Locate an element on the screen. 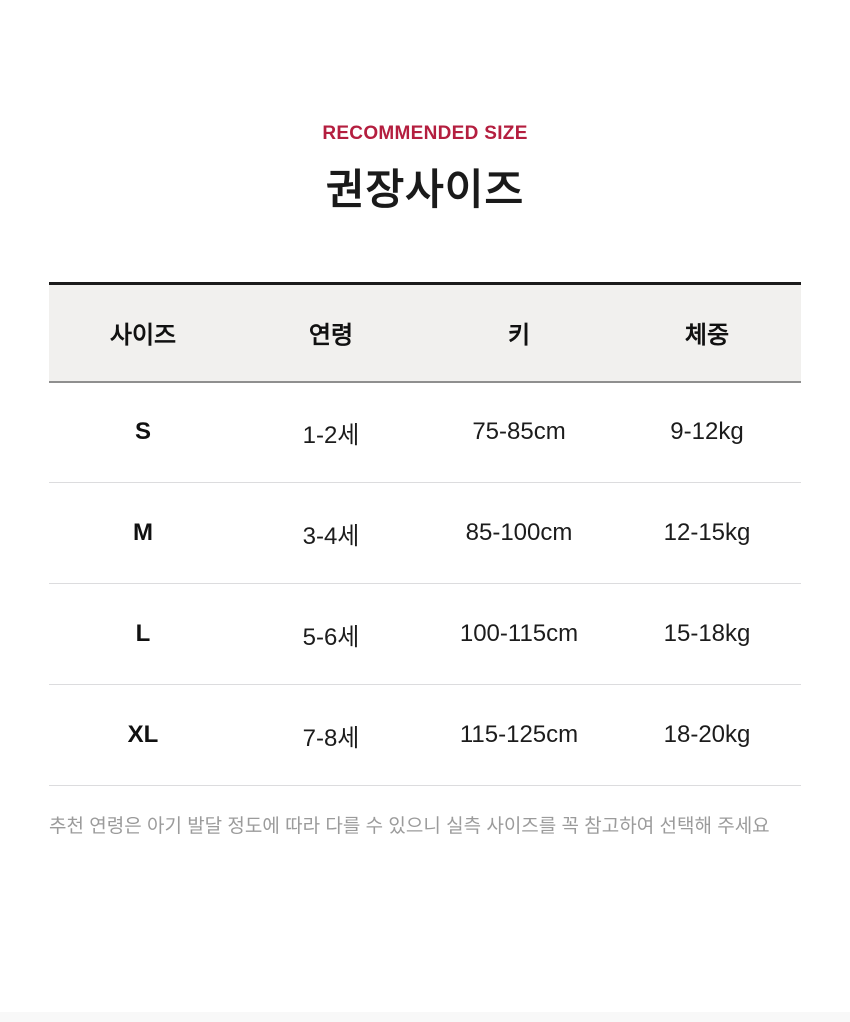 This screenshot has height=1022, width=850. eyebrow-heading: RECOMMENDED SIZE is located at coordinates (425, 133).